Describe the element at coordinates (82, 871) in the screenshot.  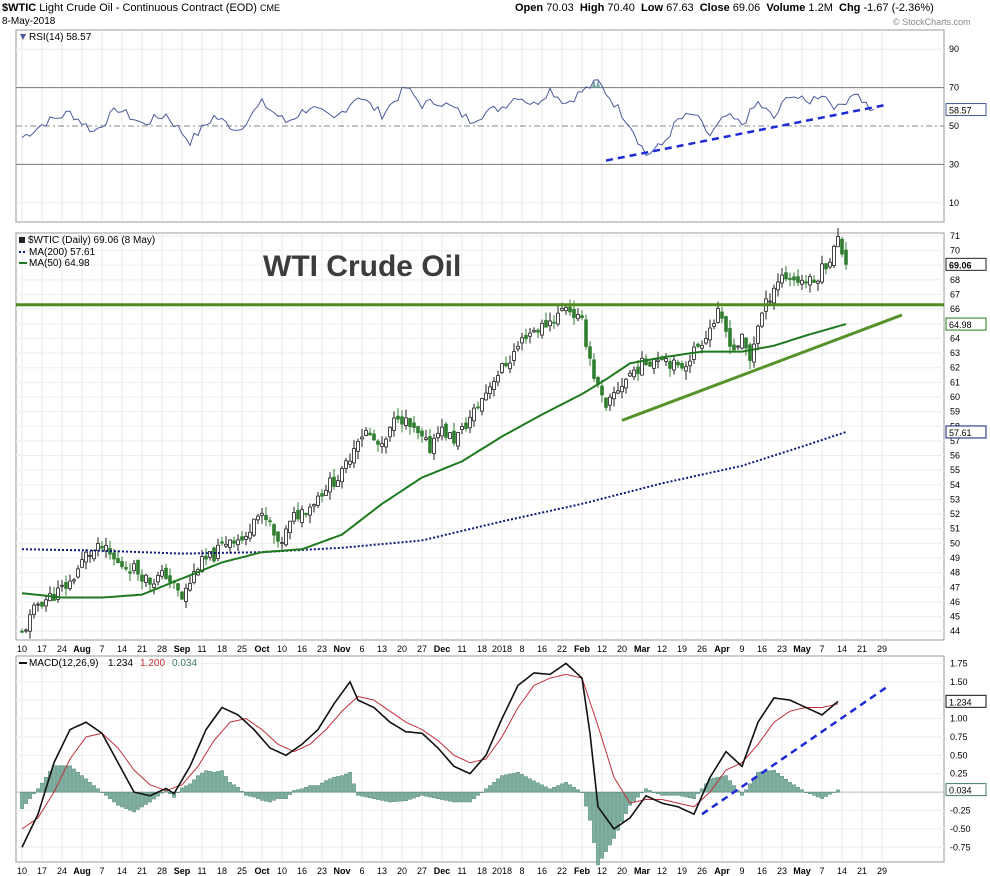
I see `macd-xlabel-3: Aug` at that location.